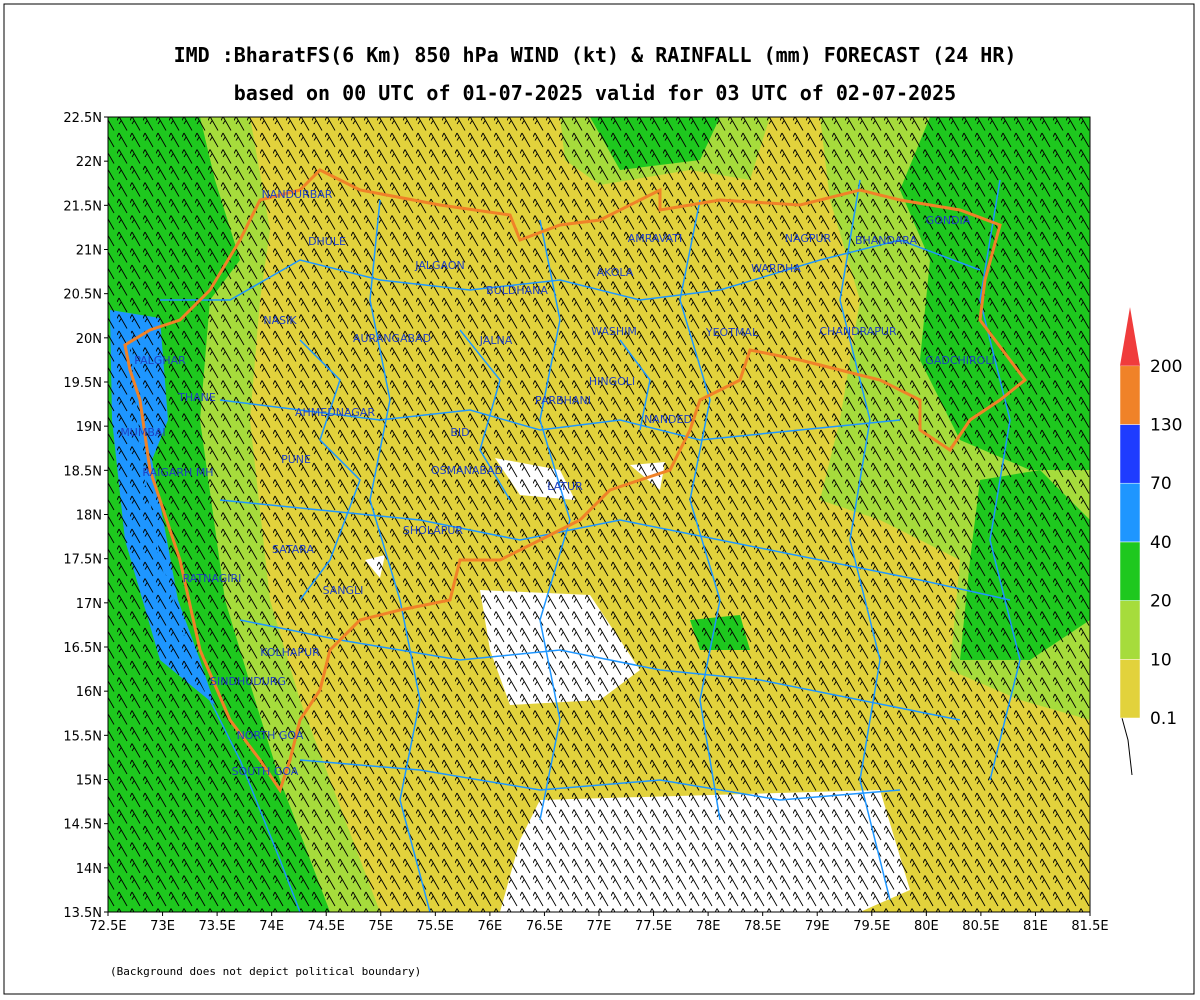  What do you see at coordinates (926, 926) in the screenshot?
I see `lon-label: 80E` at bounding box center [926, 926].